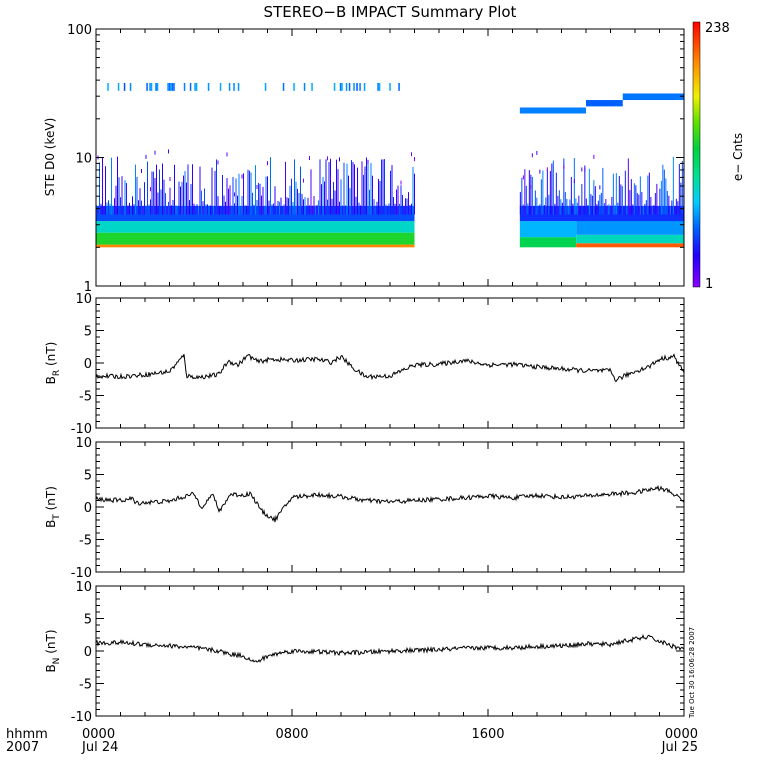 The image size is (780, 780). Describe the element at coordinates (83, 299) in the screenshot. I see `BR-y-tick-label: 10` at that location.